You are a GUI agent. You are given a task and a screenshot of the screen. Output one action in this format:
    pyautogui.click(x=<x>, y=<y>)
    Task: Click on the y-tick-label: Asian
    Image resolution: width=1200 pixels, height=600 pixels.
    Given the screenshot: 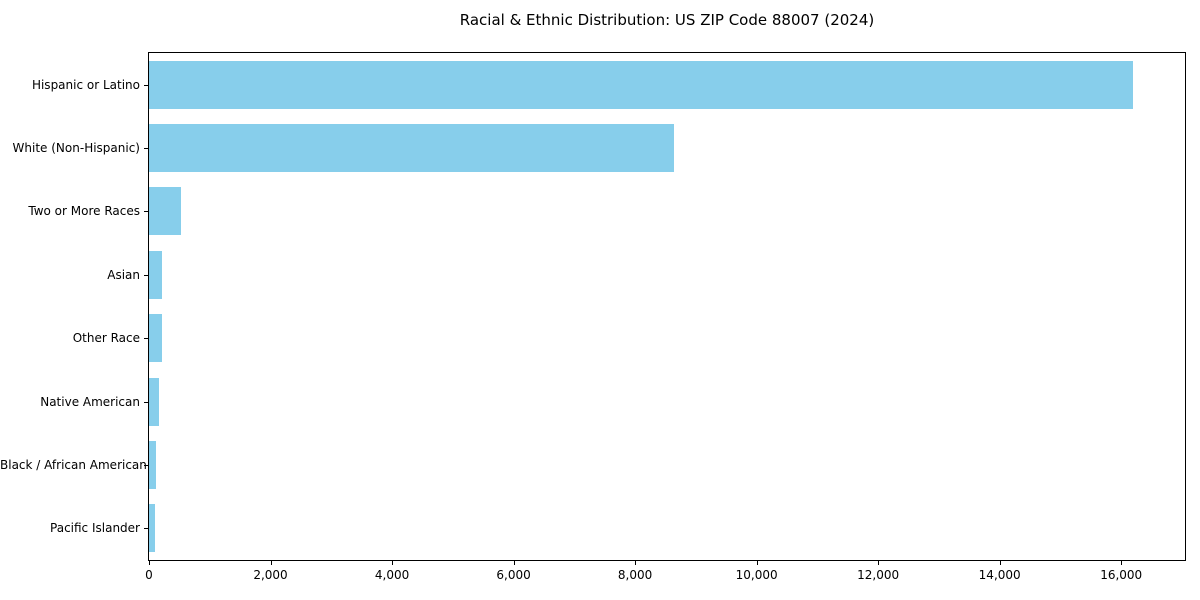 What is the action you would take?
    pyautogui.click(x=123, y=274)
    